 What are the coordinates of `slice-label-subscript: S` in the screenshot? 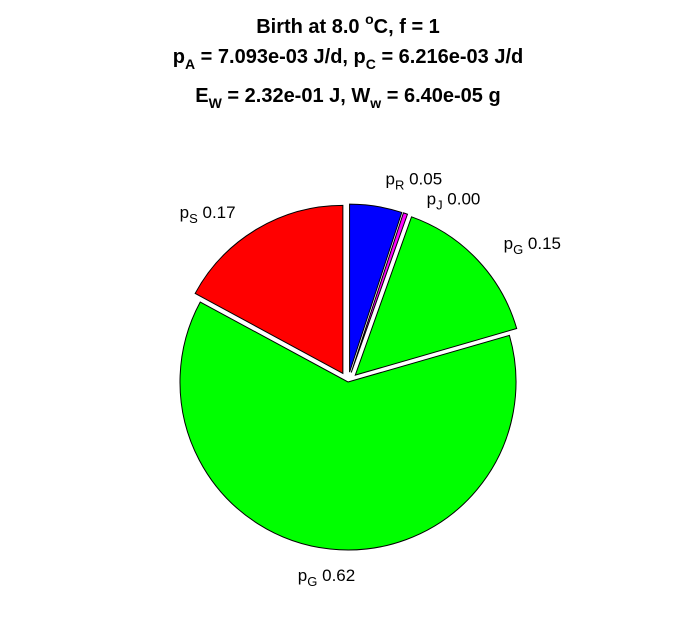 It's located at (193, 218).